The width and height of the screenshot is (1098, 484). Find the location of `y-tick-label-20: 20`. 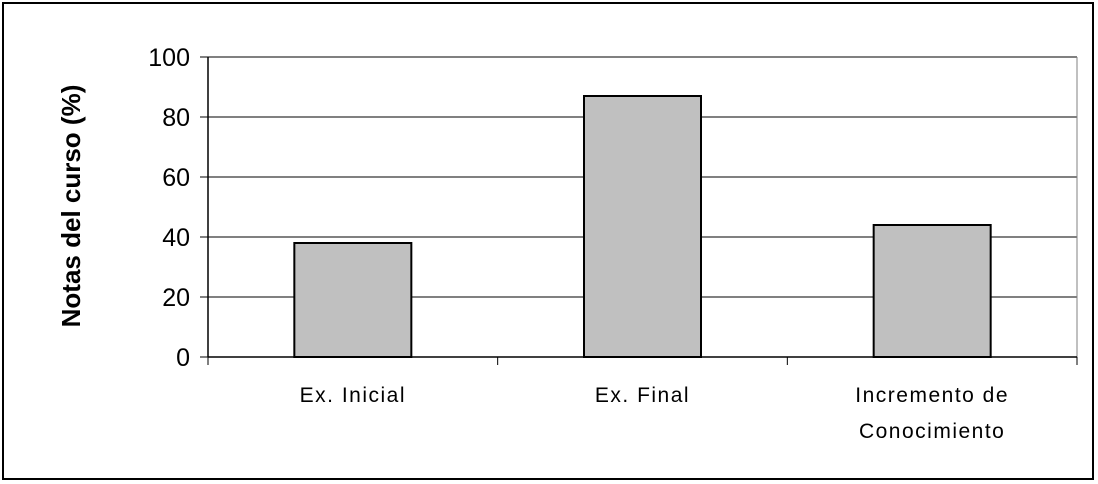

y-tick-label-20: 20 is located at coordinates (176, 298).